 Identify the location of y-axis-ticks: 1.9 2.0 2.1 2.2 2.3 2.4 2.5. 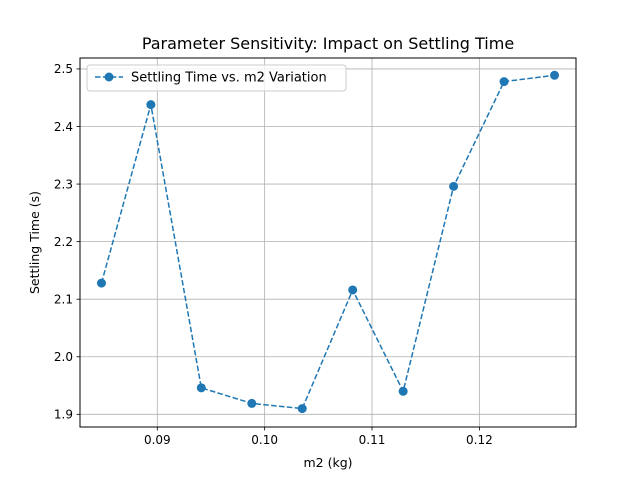
(67, 242).